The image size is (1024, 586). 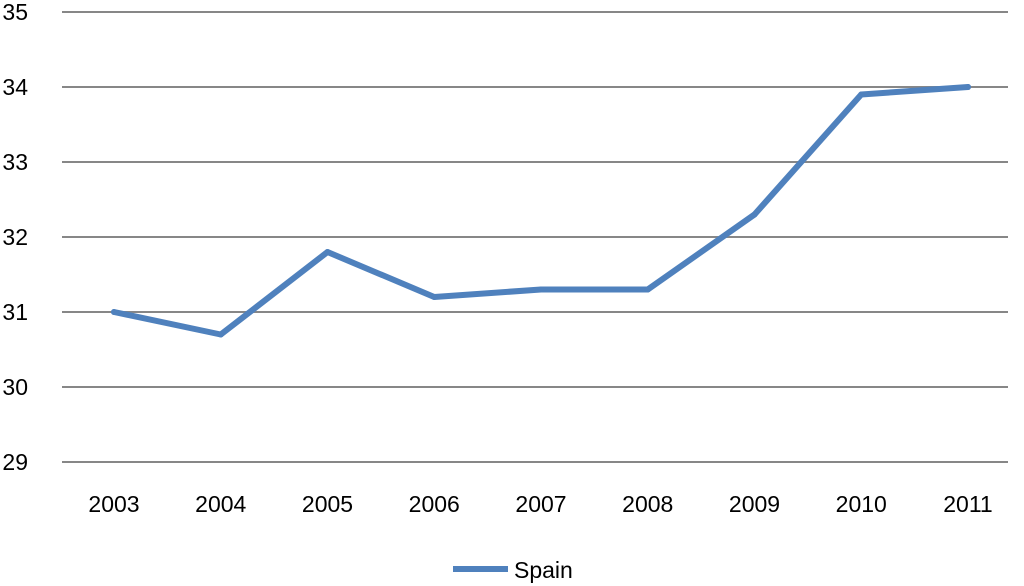 I want to click on y-tick-label-31: 31, so click(x=15, y=312).